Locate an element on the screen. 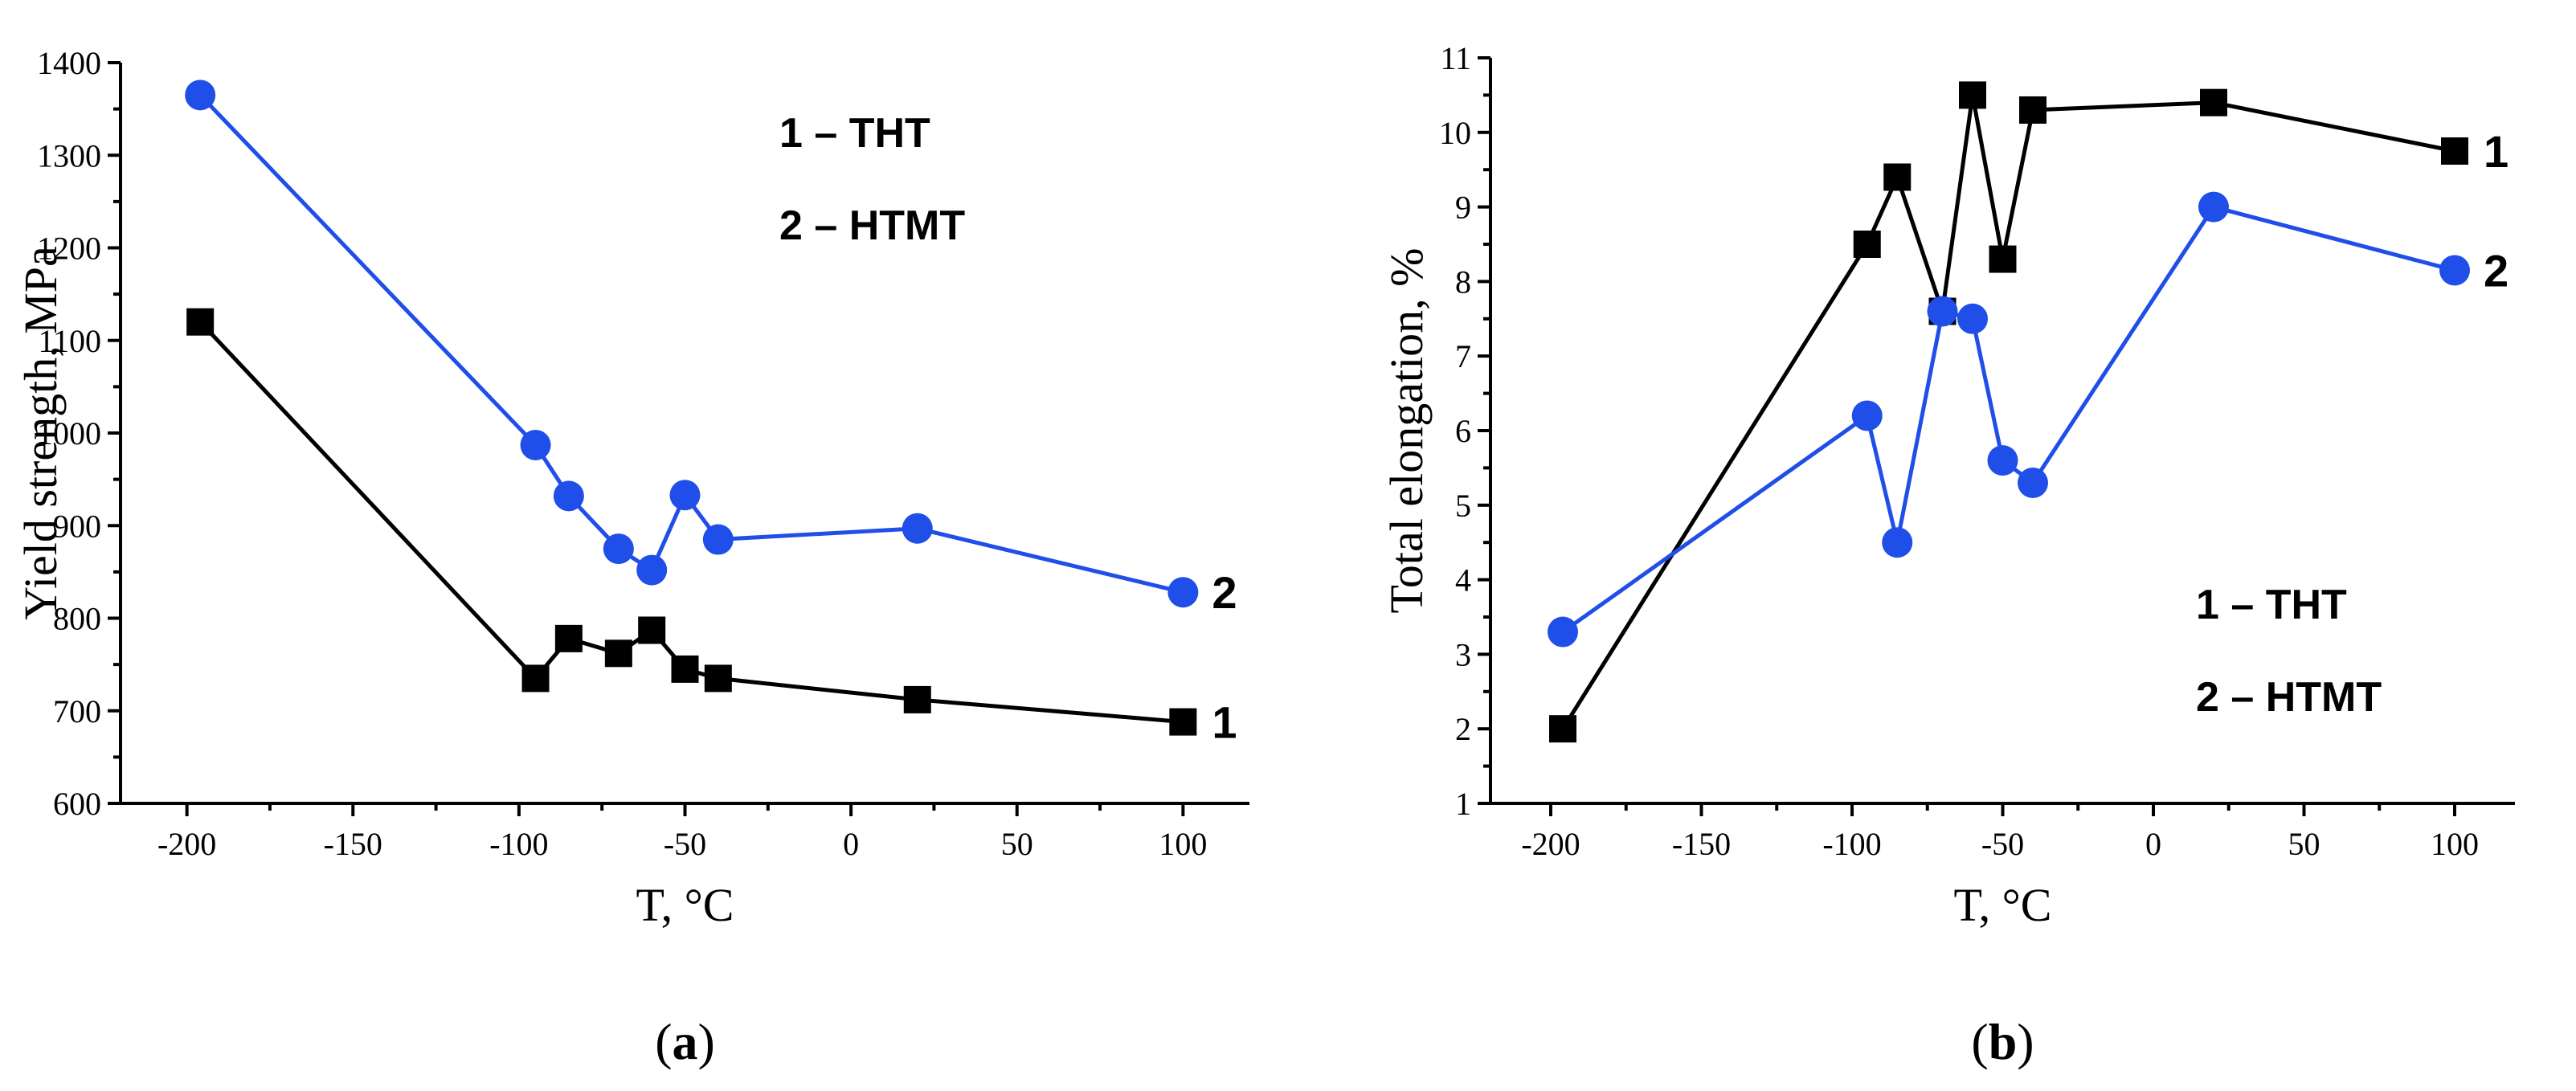  y-tick-label: 11 is located at coordinates (1455, 58).